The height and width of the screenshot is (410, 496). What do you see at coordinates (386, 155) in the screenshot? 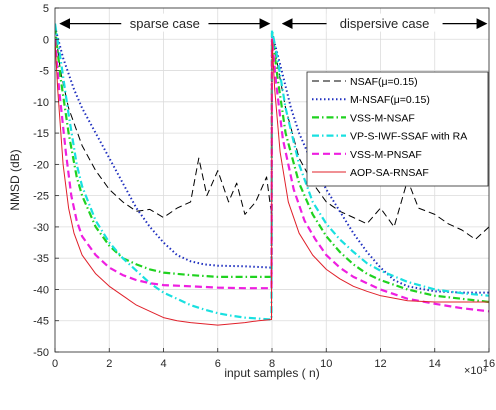
I see `legend-label-5: VSS-M-PNSAF` at bounding box center [386, 155].